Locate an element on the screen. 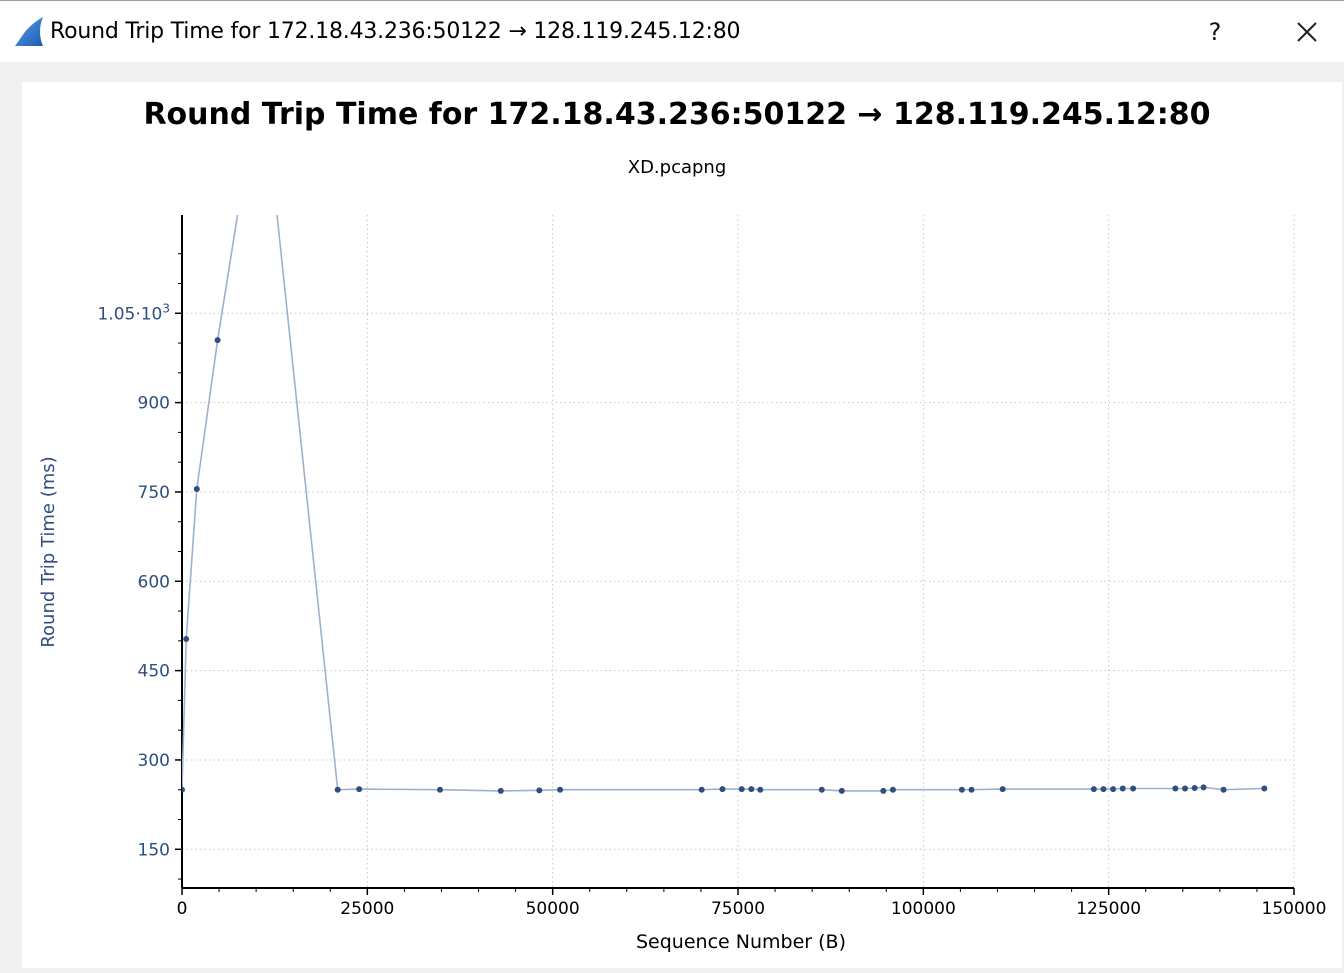 This screenshot has width=1344, height=973. y-tick-label: 900 is located at coordinates (154, 404).